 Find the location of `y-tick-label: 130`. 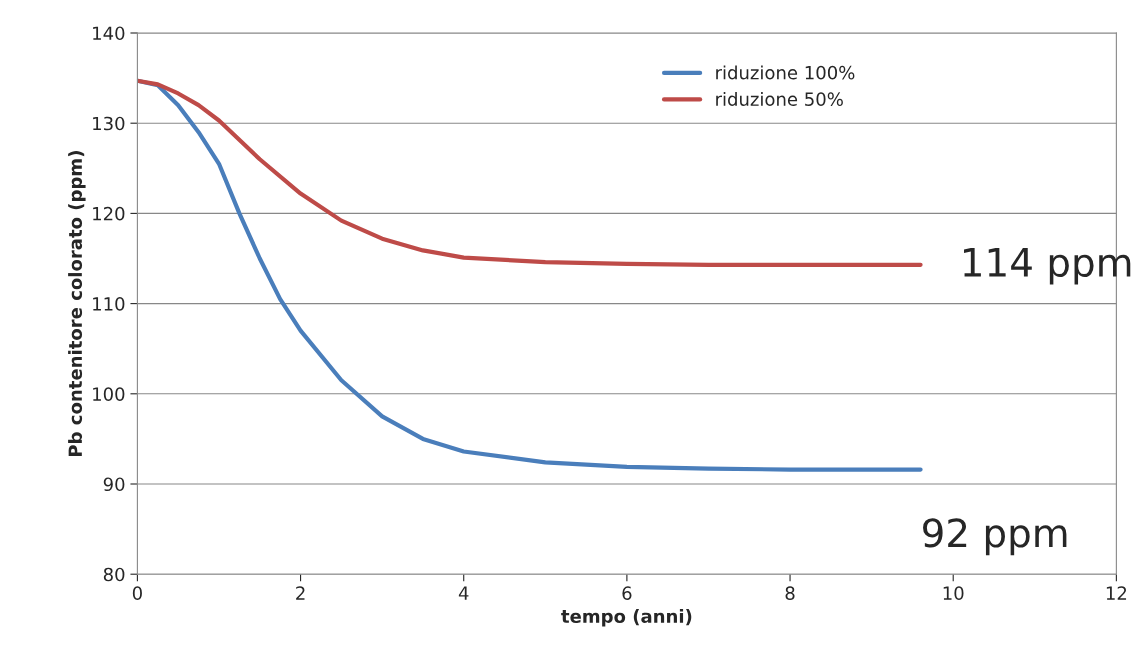

y-tick-label: 130 is located at coordinates (109, 123).